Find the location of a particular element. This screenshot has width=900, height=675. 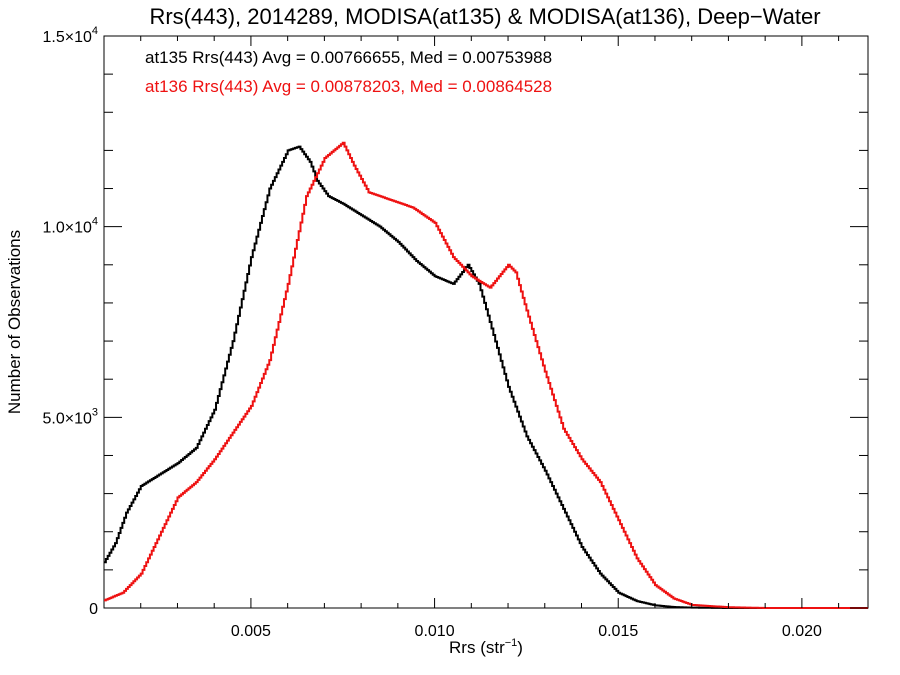

y-tick-label-base: 1.0×10 is located at coordinates (66, 228).